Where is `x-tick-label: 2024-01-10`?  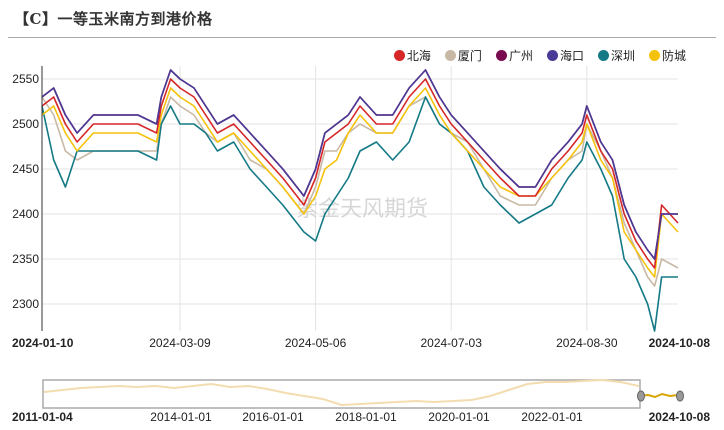 x-tick-label: 2024-01-10 is located at coordinates (43, 343).